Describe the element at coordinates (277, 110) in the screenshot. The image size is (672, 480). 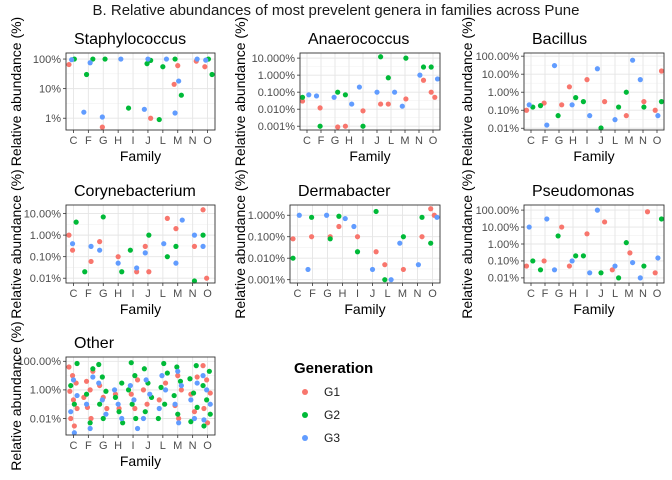
I see `y-tick-label: 0.010%` at that location.